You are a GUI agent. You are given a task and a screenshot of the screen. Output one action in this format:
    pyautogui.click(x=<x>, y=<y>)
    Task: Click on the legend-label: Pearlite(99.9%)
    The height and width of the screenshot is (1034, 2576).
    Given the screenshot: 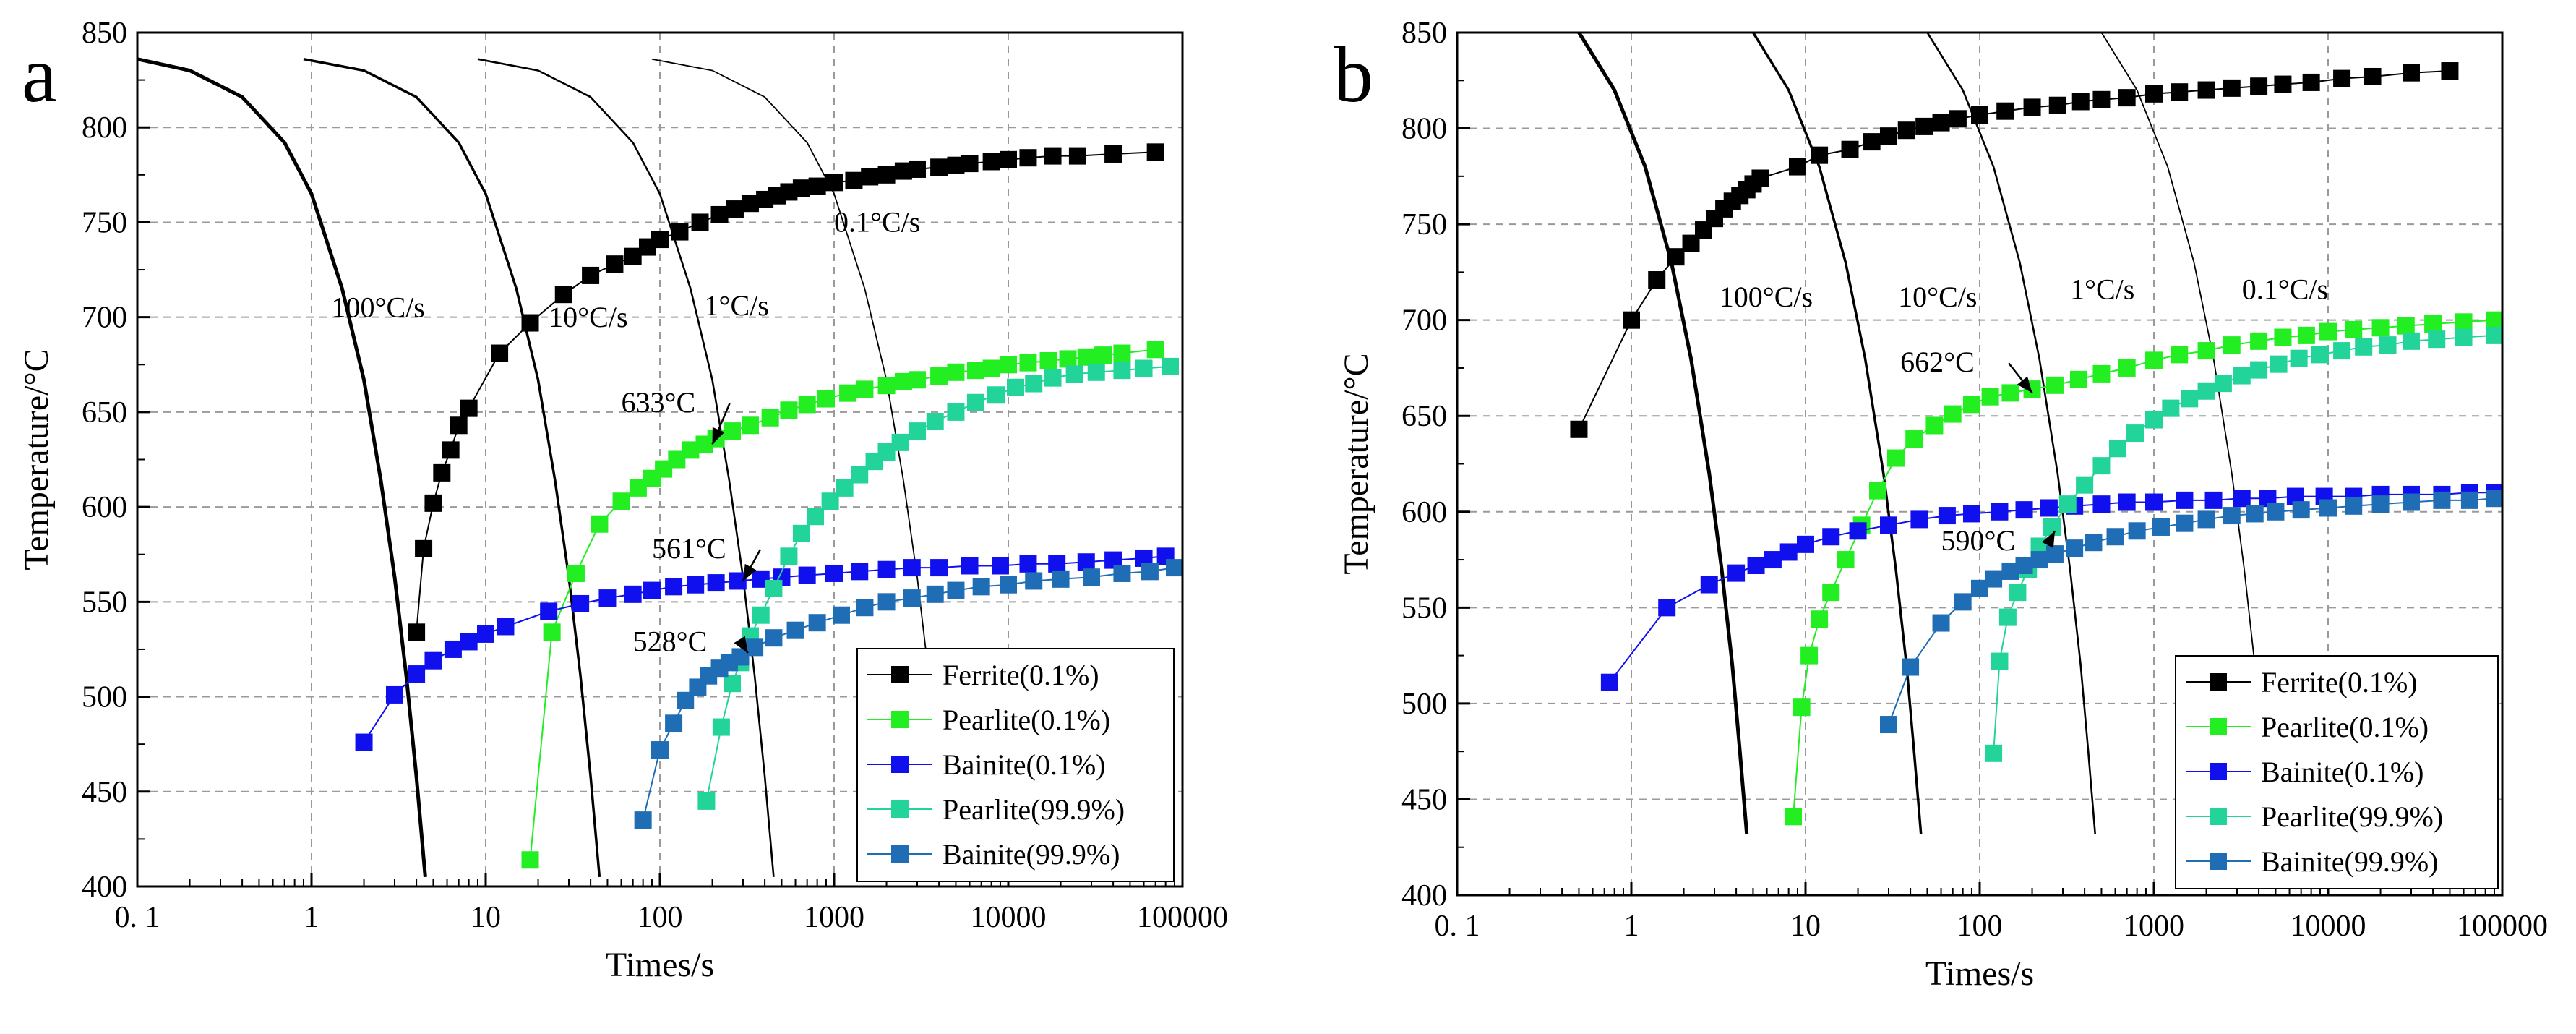 What is the action you would take?
    pyautogui.click(x=1034, y=809)
    